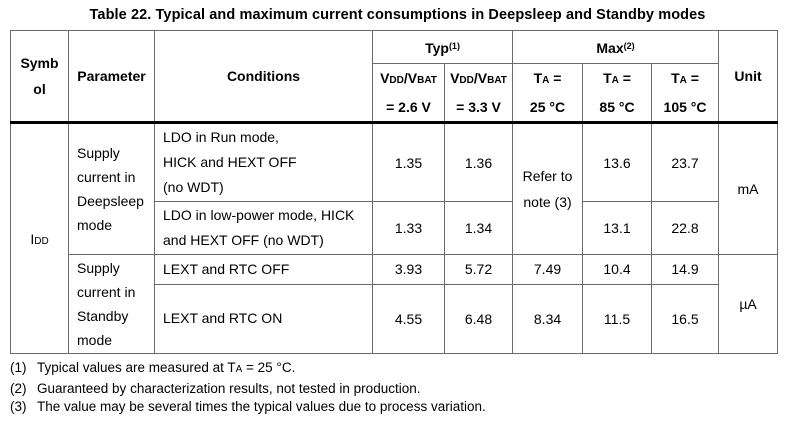 Image resolution: width=795 pixels, height=425 pixels. Describe the element at coordinates (547, 107) in the screenshot. I see `ta-25-value: 25 °C` at that location.